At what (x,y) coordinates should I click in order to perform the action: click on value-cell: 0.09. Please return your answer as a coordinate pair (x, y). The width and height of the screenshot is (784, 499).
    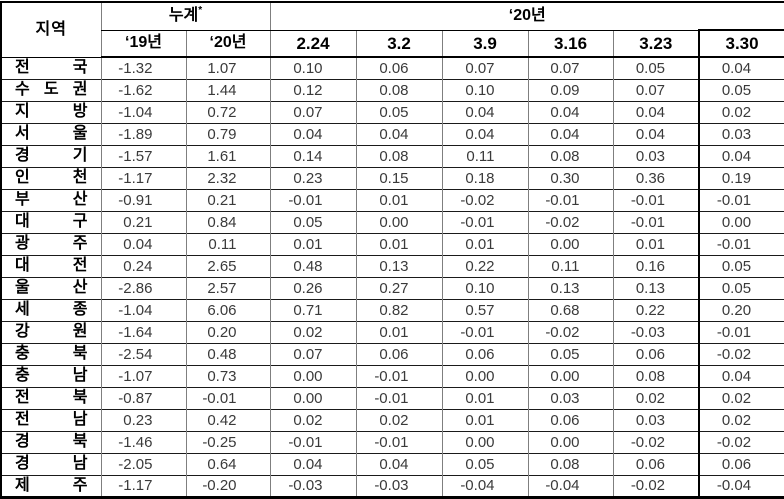
    Looking at the image, I should click on (570, 89).